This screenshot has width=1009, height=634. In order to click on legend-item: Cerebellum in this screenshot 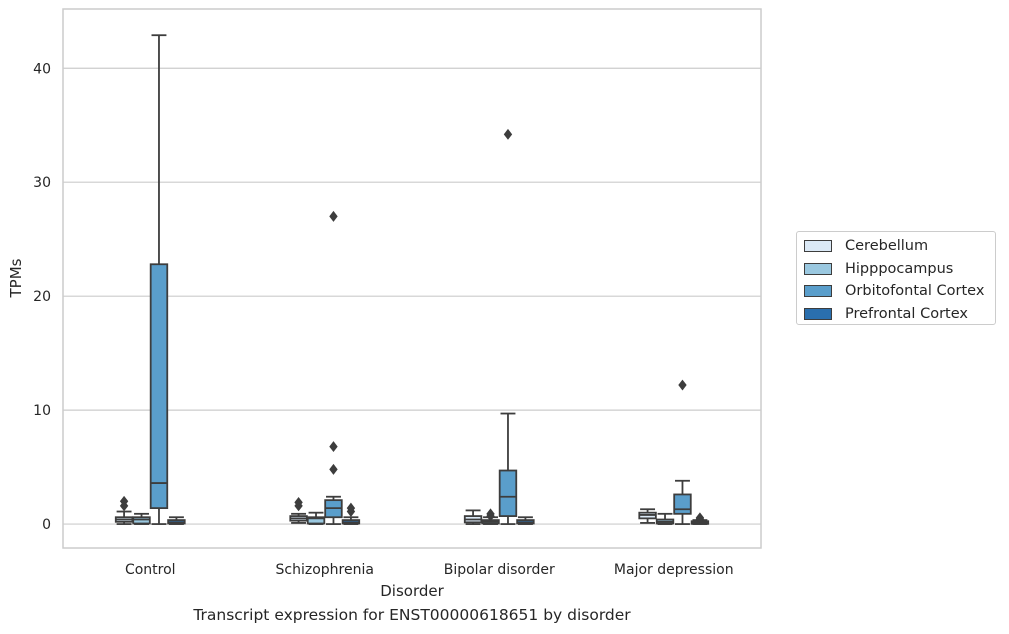, I will do `click(899, 246)`.